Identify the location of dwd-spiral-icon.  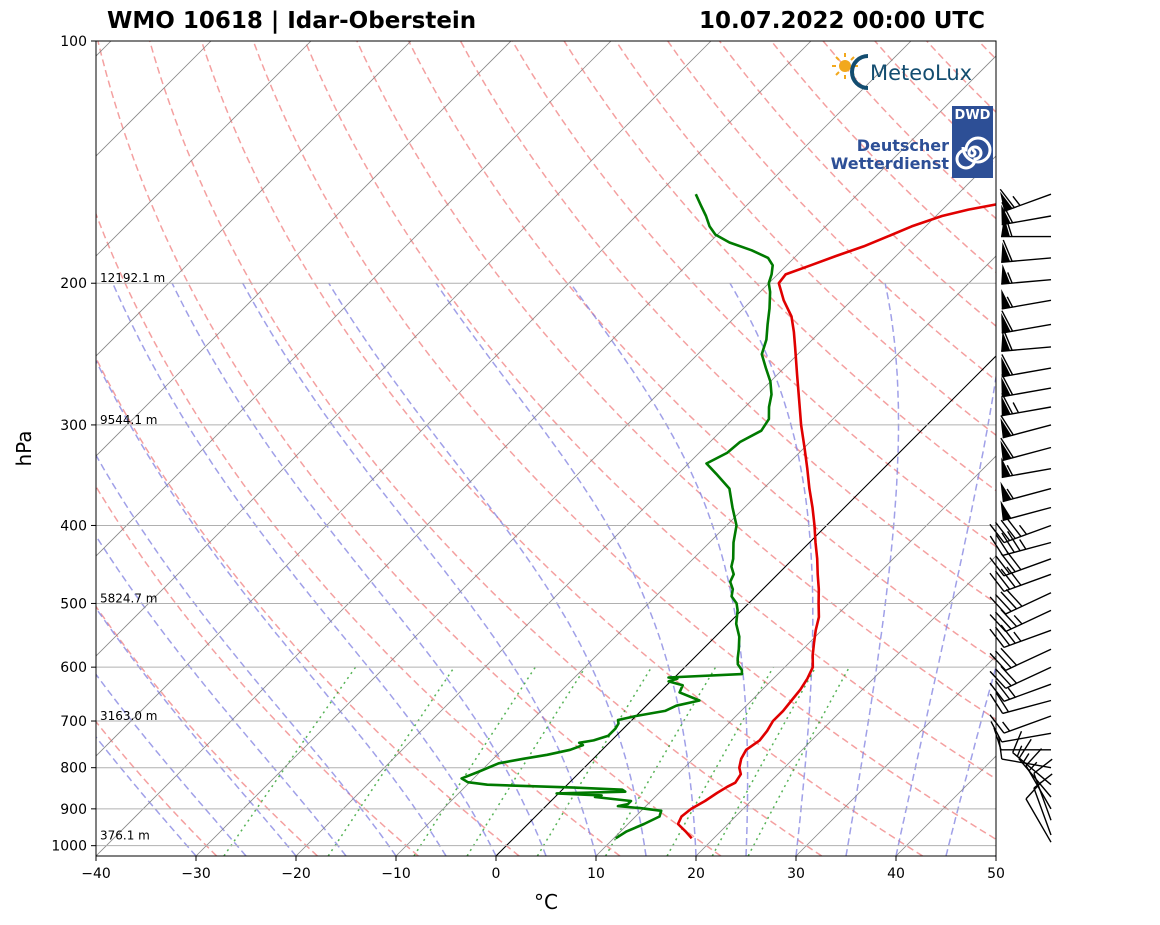
(973, 153).